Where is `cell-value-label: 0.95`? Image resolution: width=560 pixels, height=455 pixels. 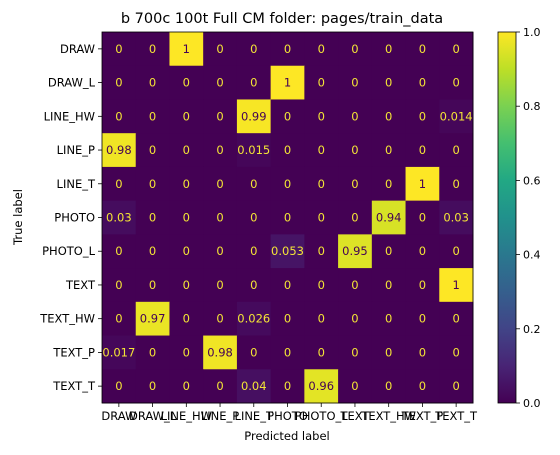 cell-value-label: 0.95 is located at coordinates (355, 251).